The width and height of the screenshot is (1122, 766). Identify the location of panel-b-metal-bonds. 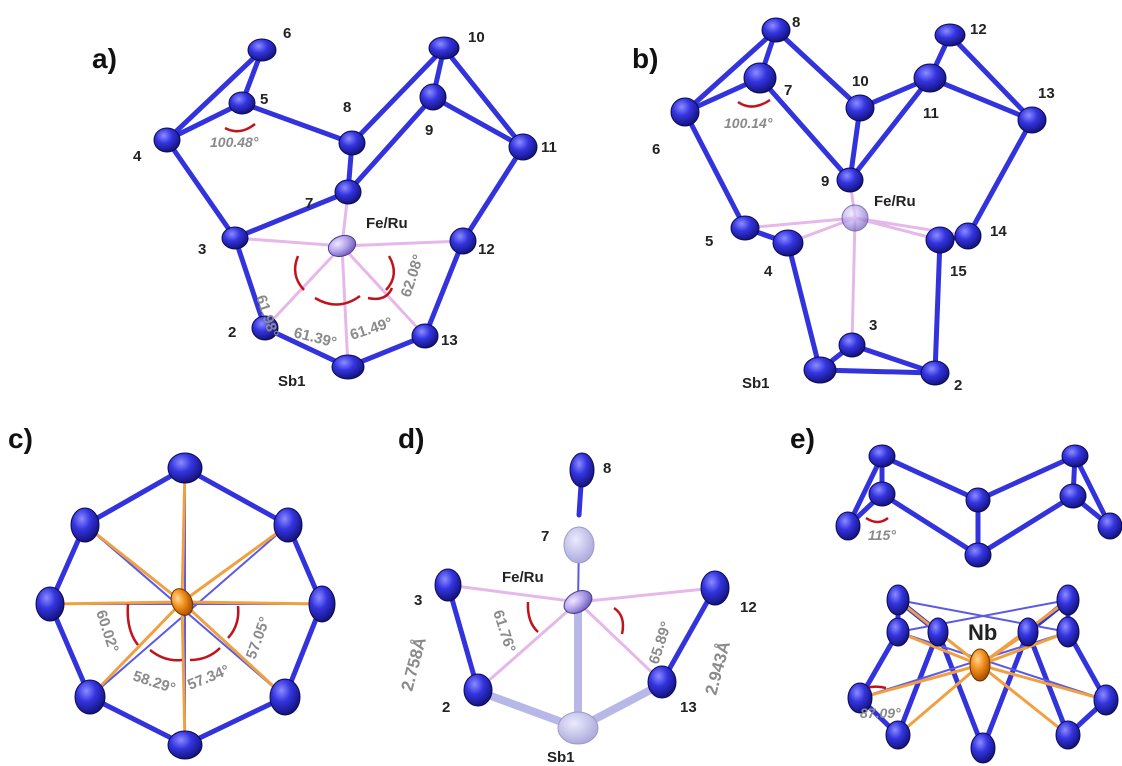
(856, 262).